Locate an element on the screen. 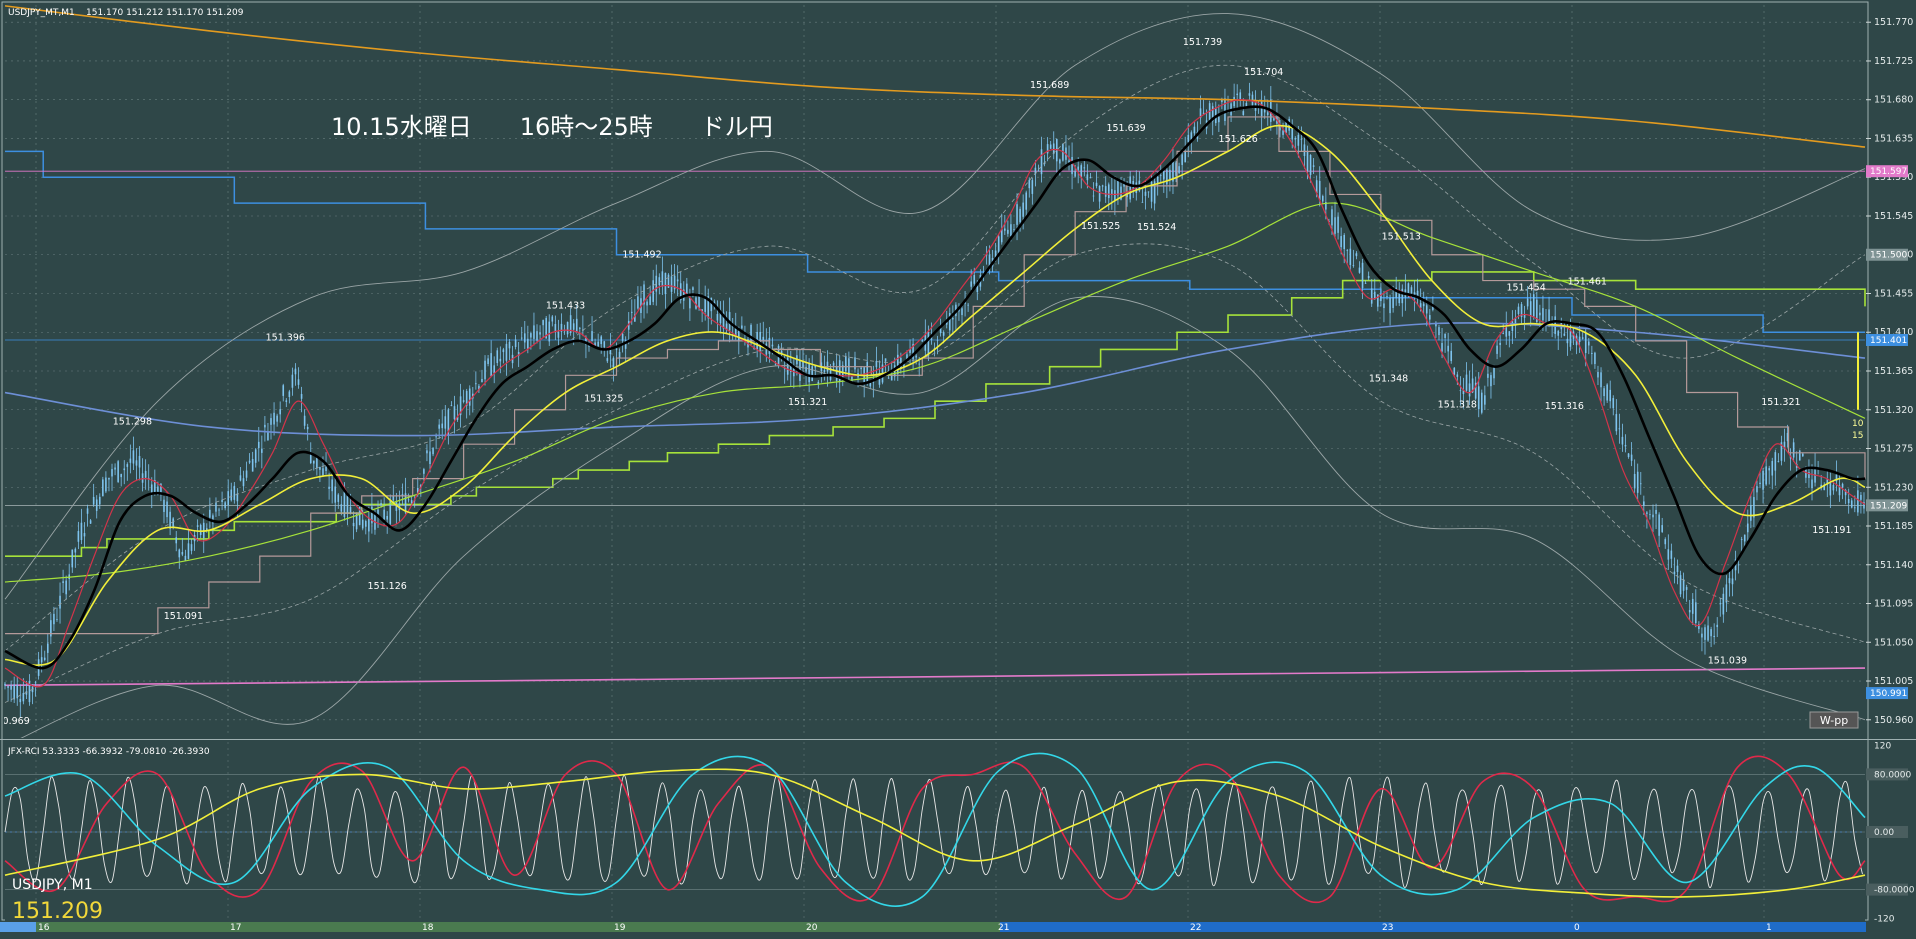 The image size is (1916, 939). pivot-label-box is located at coordinates (1834, 720).